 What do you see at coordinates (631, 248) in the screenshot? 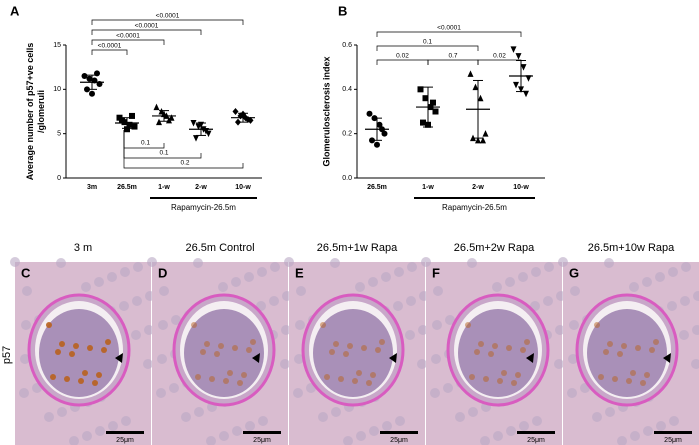
I see `panel-title: 26.5m+10w Rapa` at bounding box center [631, 248].